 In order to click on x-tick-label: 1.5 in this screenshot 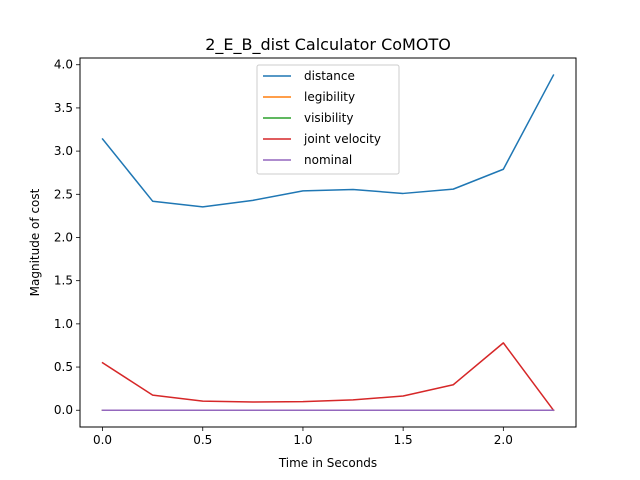, I will do `click(403, 440)`.